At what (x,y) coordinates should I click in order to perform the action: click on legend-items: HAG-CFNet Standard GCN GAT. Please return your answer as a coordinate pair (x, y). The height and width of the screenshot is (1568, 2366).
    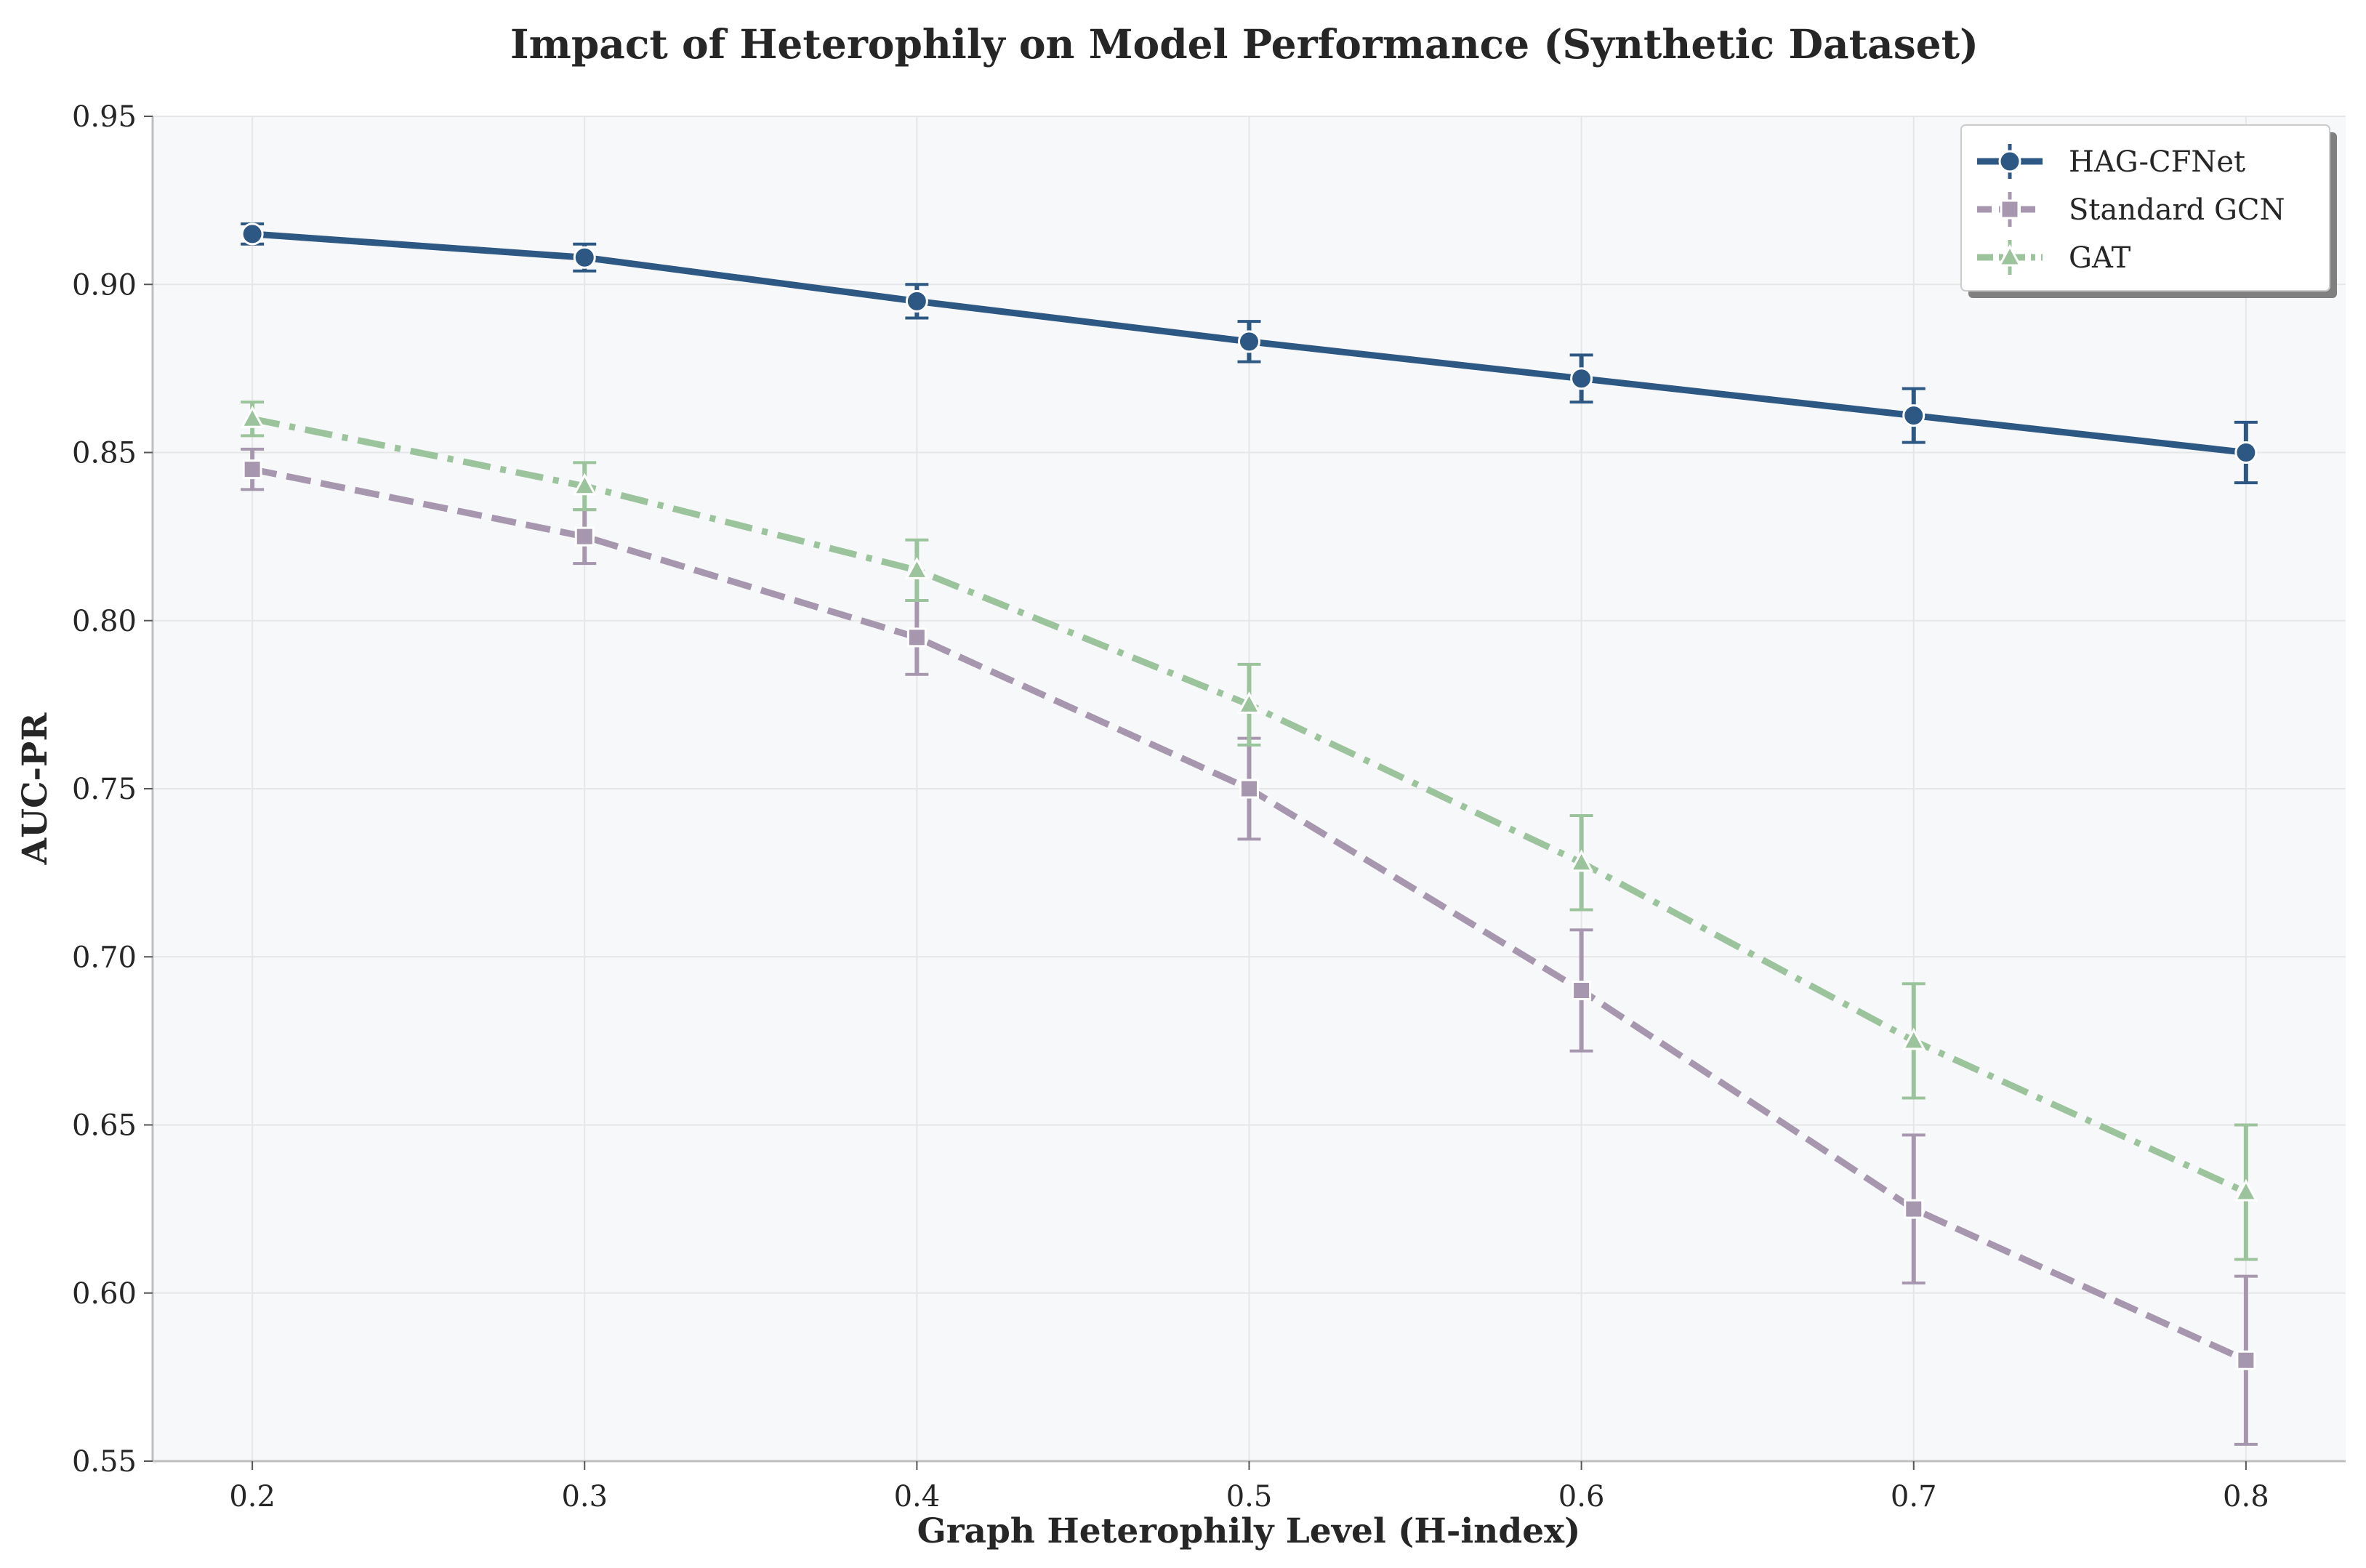
    Looking at the image, I should click on (2131, 209).